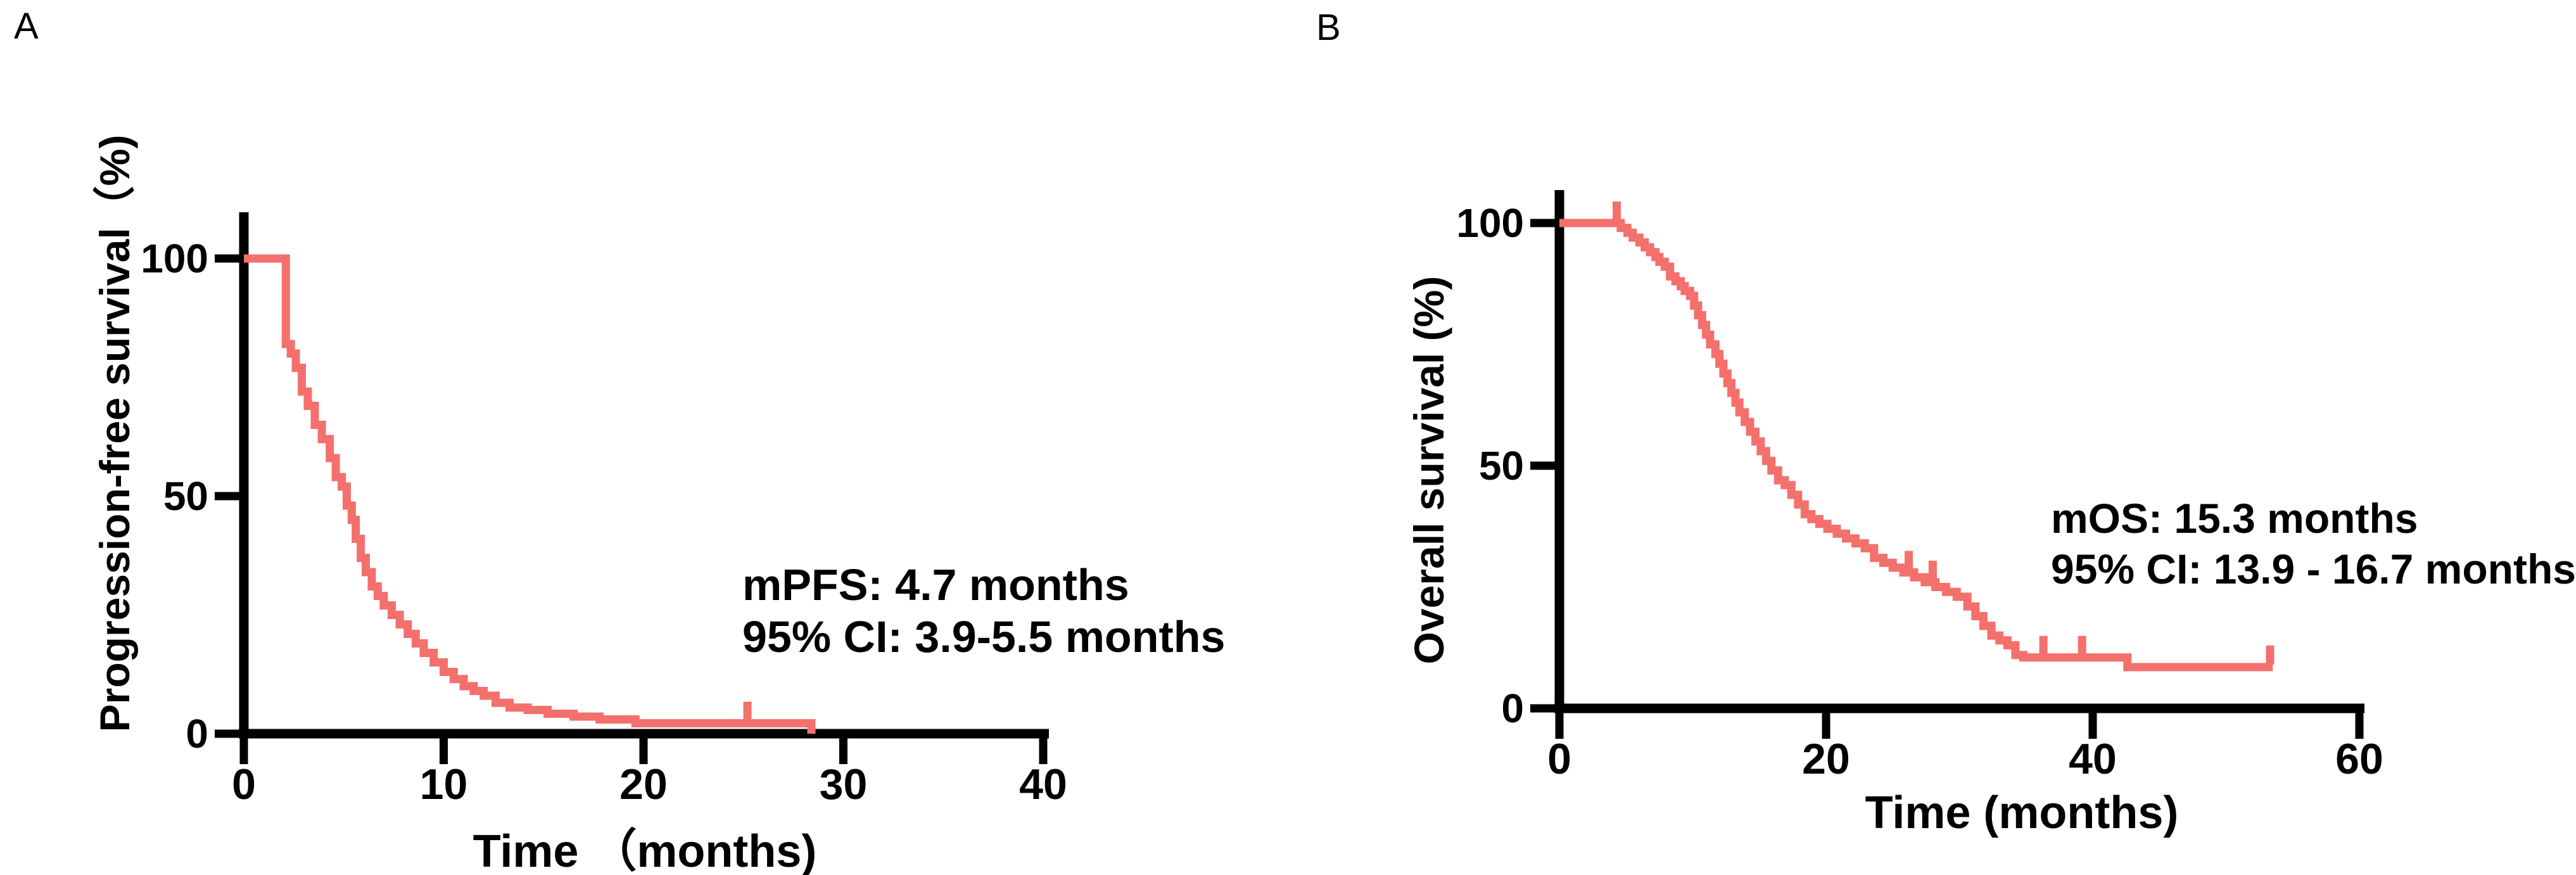 Image resolution: width=2576 pixels, height=875 pixels. Describe the element at coordinates (2093, 759) in the screenshot. I see `panel-b-x-tick-label: 40` at that location.